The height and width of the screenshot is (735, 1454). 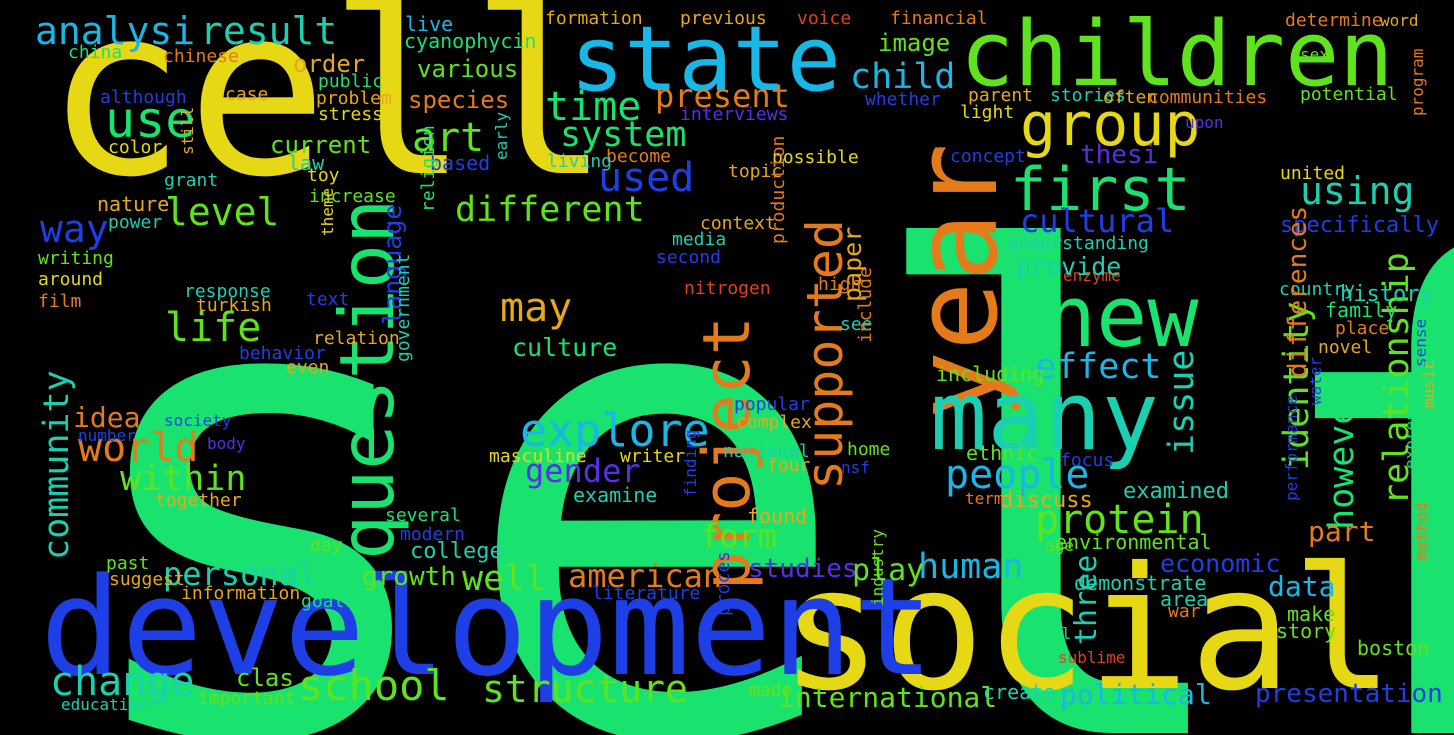 What do you see at coordinates (76, 258) in the screenshot?
I see `word-writing: writing` at bounding box center [76, 258].